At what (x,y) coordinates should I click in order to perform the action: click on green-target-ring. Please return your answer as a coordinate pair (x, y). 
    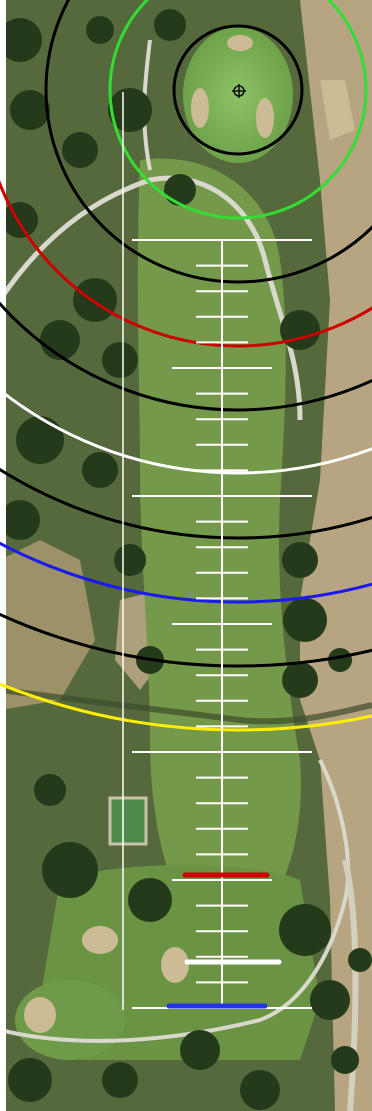
    Looking at the image, I should click on (238, 110).